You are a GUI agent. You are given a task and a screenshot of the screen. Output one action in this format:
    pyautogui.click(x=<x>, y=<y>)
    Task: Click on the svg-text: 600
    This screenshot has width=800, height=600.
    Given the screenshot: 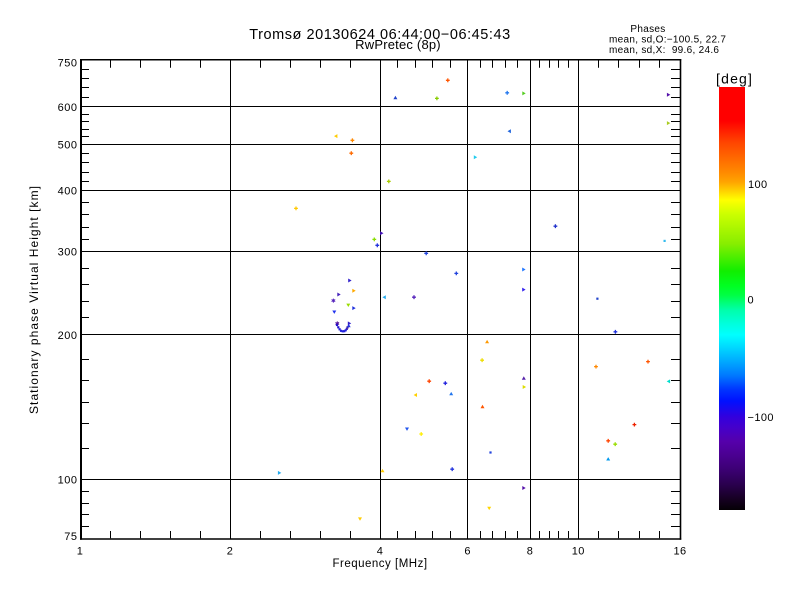 What is the action you would take?
    pyautogui.click(x=68, y=108)
    